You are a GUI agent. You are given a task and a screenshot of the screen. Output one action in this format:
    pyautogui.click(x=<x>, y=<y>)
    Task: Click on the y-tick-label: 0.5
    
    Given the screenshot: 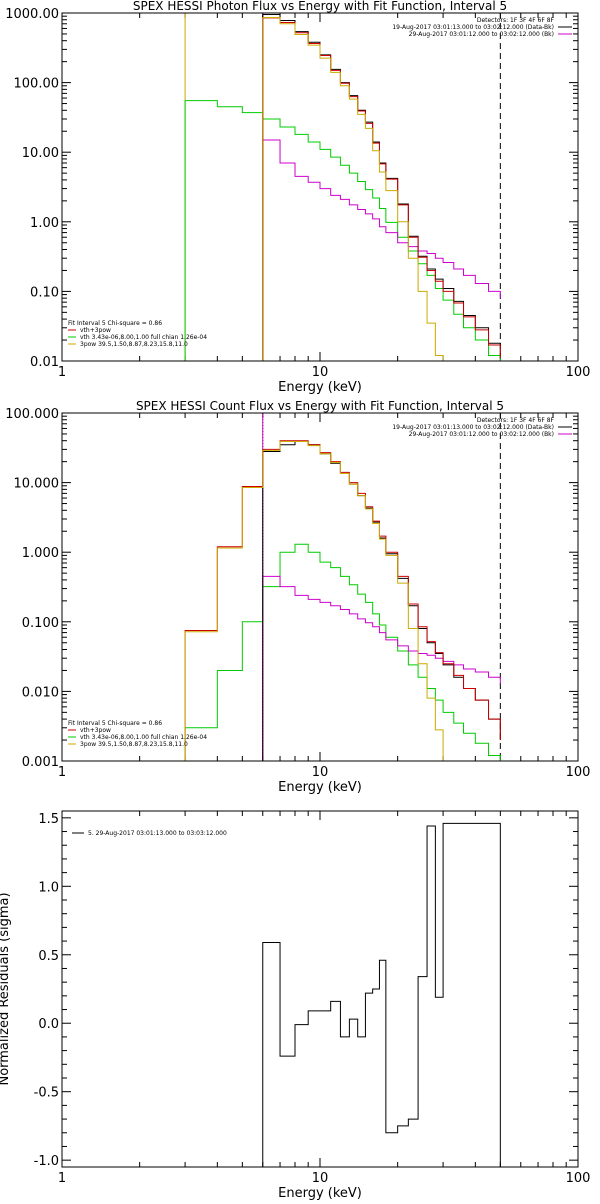 What is the action you would take?
    pyautogui.click(x=48, y=956)
    